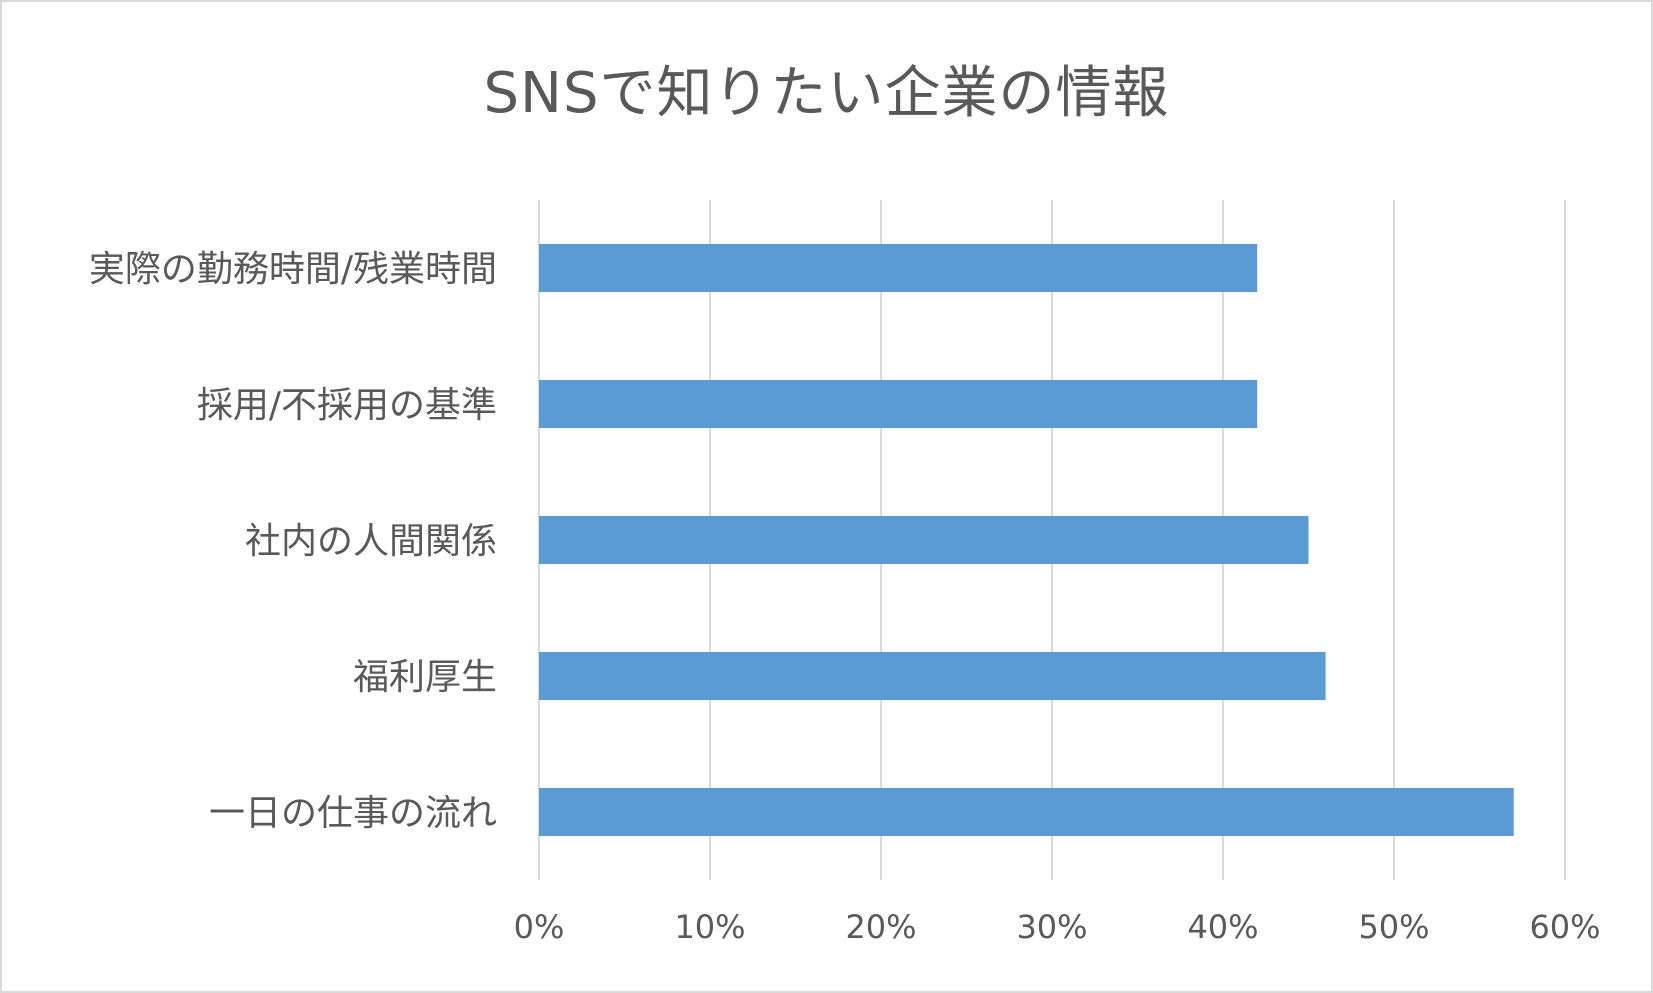 This screenshot has width=1653, height=993. I want to click on x-tick-label: 0%, so click(539, 927).